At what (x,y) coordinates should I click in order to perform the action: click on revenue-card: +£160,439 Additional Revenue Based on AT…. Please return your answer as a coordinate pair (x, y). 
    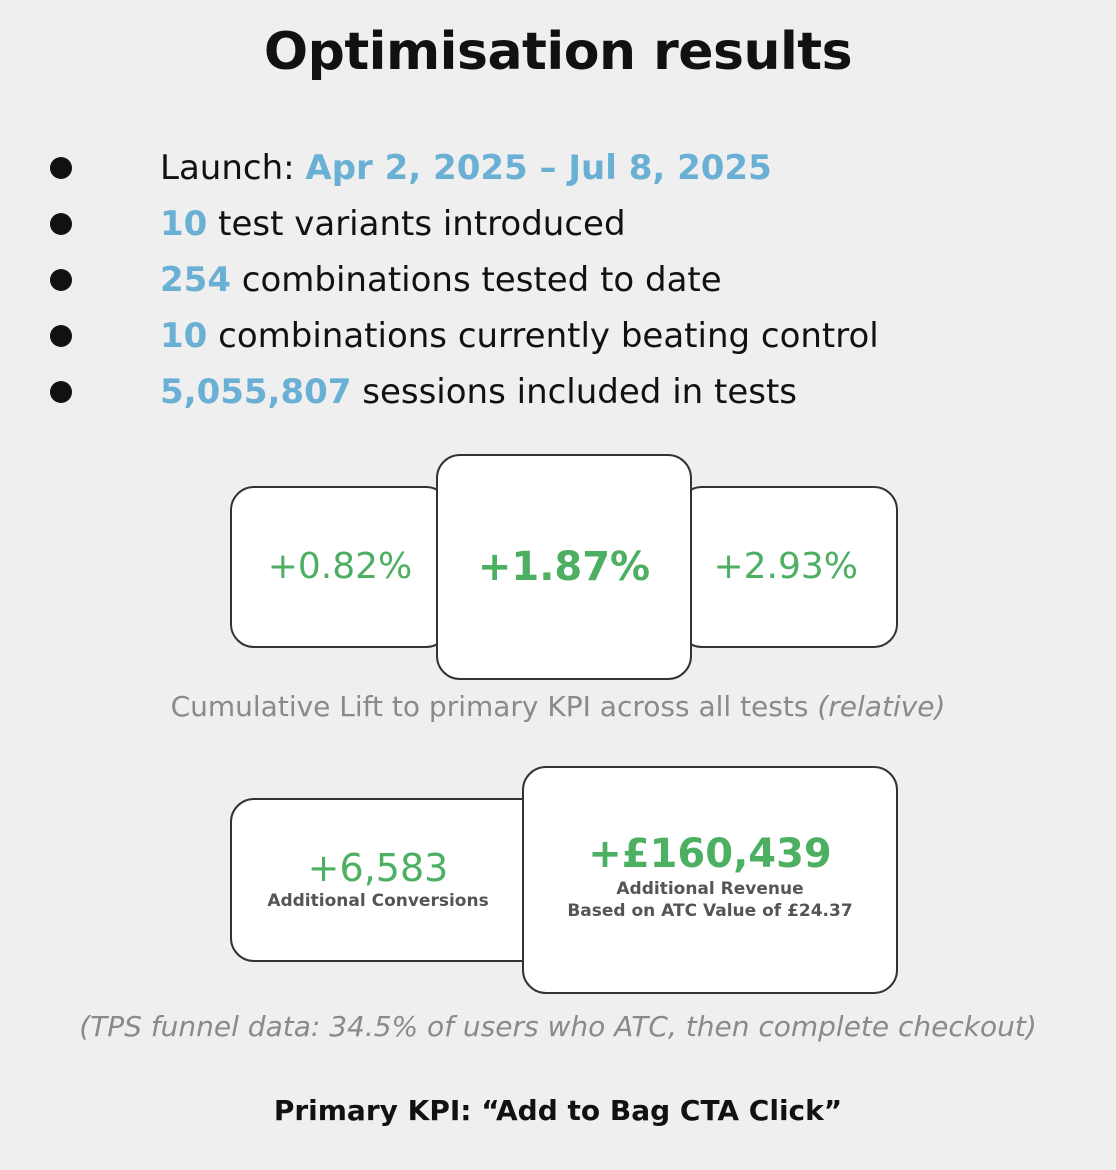
    Looking at the image, I should click on (710, 880).